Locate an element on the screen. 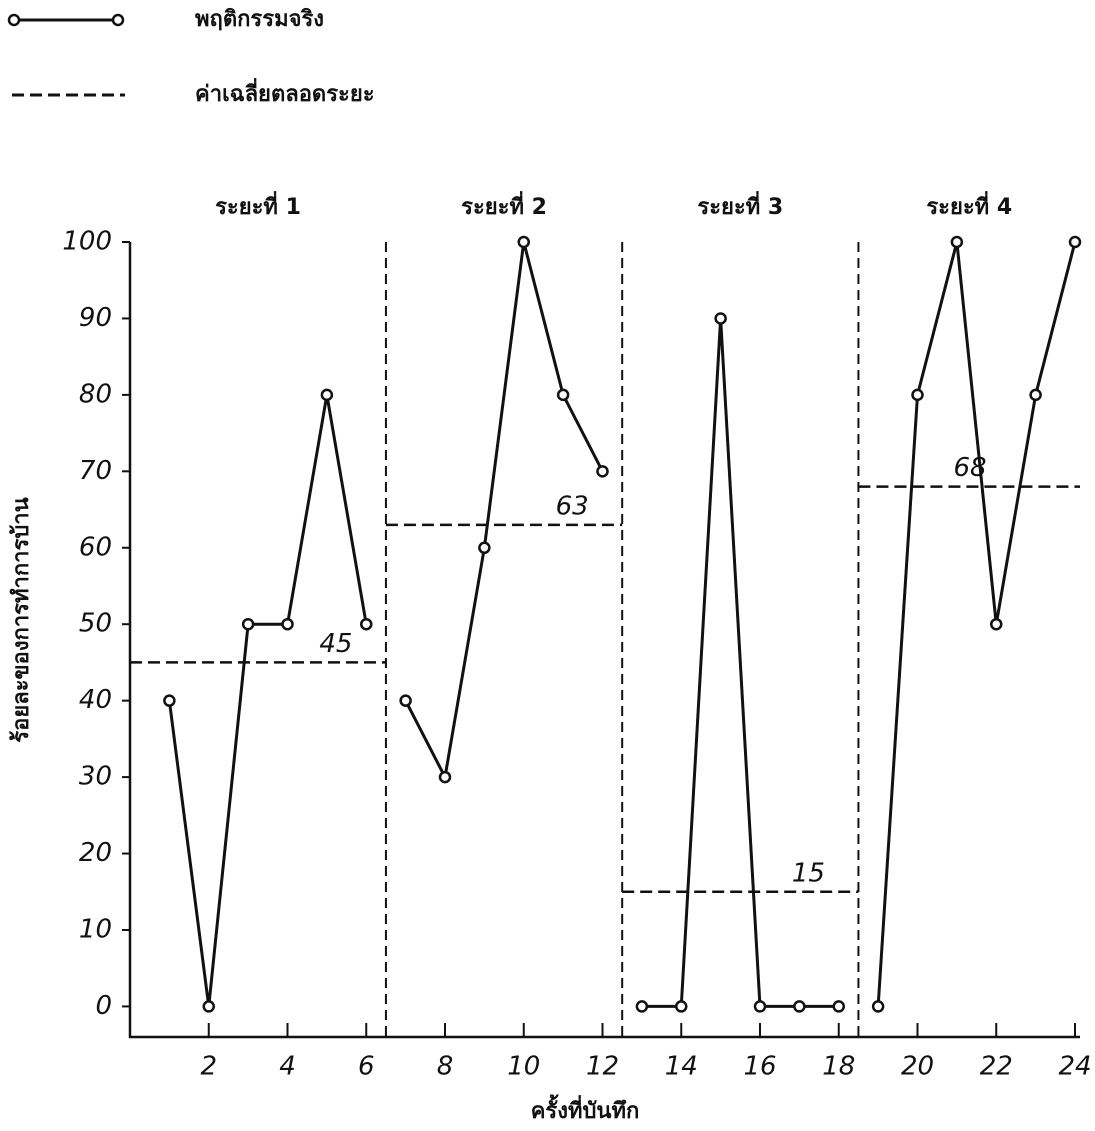 The height and width of the screenshot is (1131, 1095). x-tick-label: 10 is located at coordinates (523, 1067).